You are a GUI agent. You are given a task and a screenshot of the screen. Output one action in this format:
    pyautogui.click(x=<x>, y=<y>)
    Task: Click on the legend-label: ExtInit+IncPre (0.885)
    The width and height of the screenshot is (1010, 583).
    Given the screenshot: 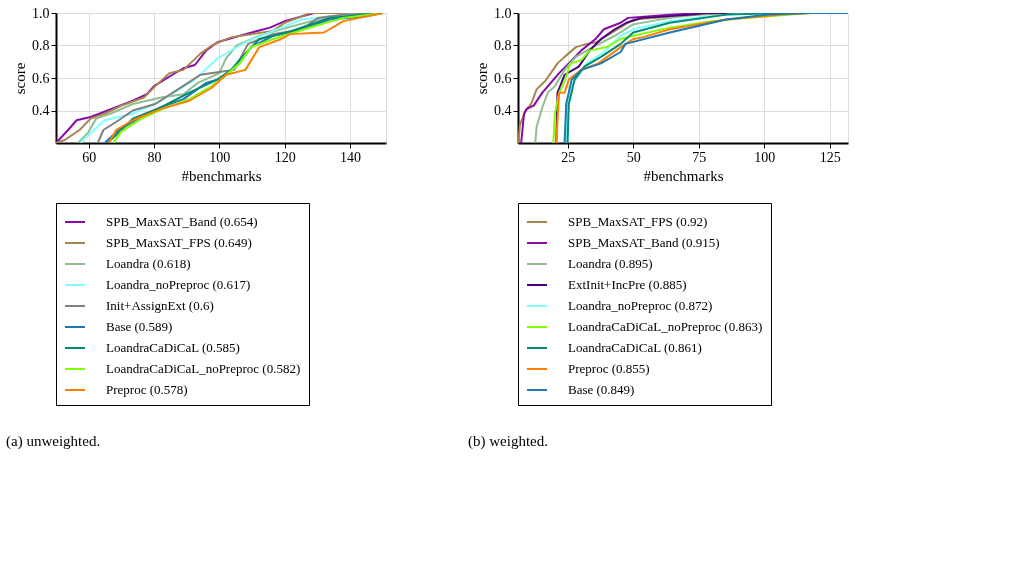 What is the action you would take?
    pyautogui.click(x=627, y=284)
    